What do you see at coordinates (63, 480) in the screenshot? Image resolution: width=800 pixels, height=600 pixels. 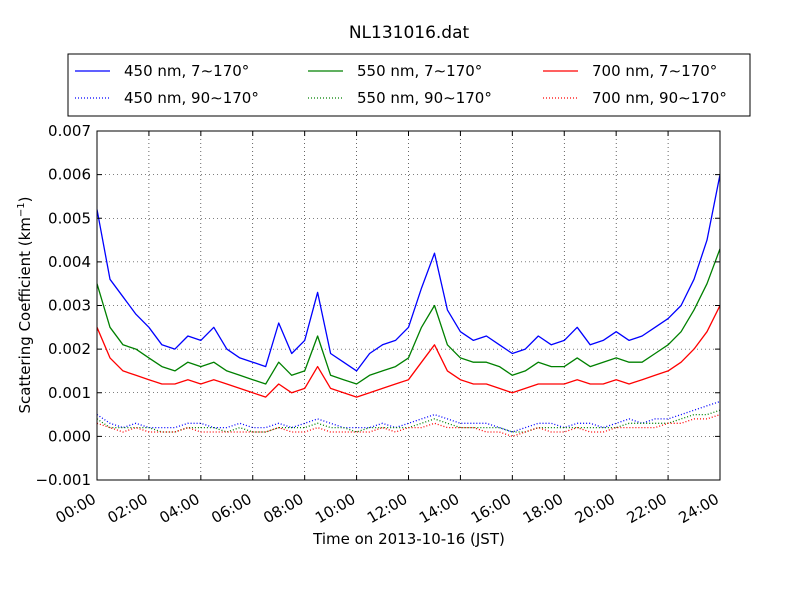 I see `y-tick-label: −0.001` at bounding box center [63, 480].